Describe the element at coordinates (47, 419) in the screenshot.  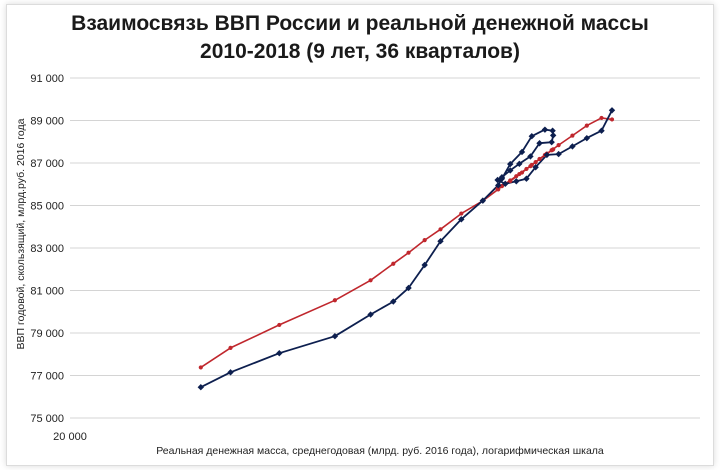
I see `y-tick-label: 75 000` at that location.